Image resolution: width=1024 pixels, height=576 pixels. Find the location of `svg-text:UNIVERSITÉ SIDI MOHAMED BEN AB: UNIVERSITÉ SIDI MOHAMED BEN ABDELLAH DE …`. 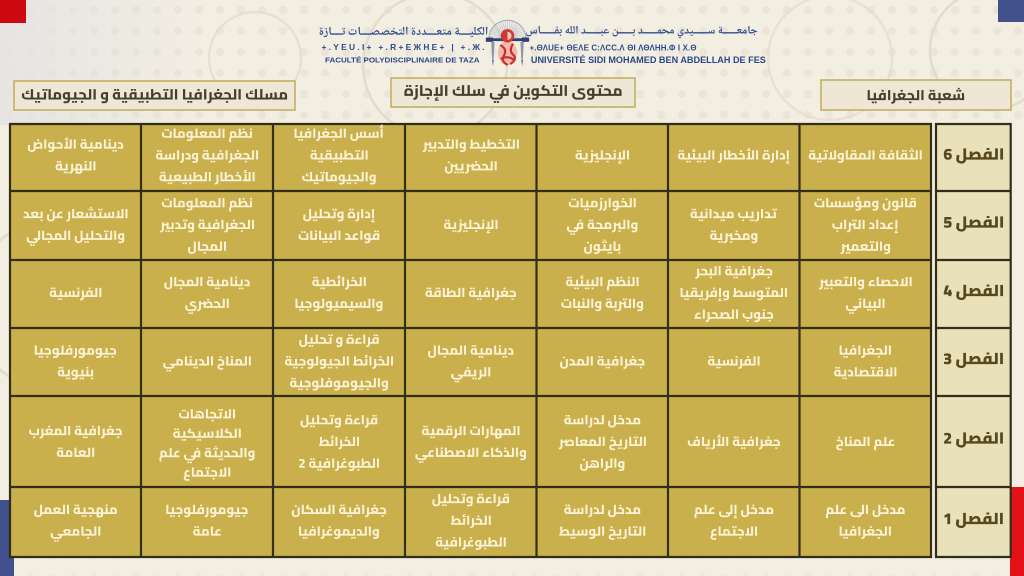

svg-text:UNIVERSITÉ SIDI MOHAMED BEN AB: UNIVERSITÉ SIDI MOHAMED BEN ABDELLAH DE … is located at coordinates (648, 60).